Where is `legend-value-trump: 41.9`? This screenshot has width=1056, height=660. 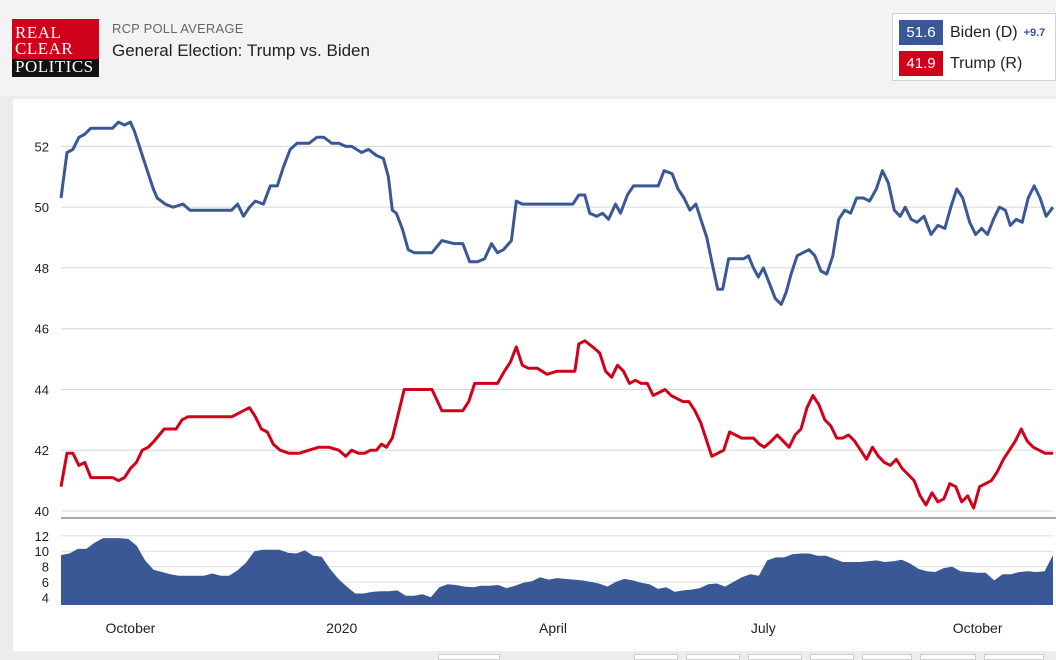 legend-value-trump: 41.9 is located at coordinates (921, 63).